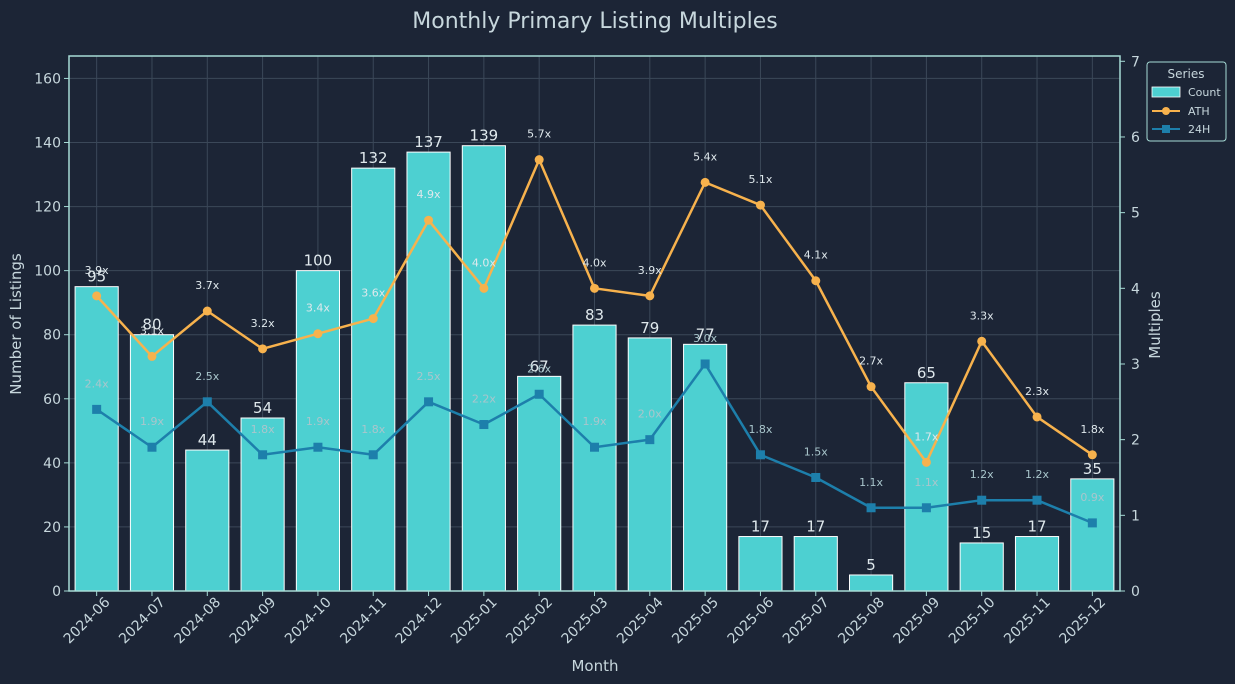 Image resolution: width=1235 pixels, height=684 pixels. I want to click on legend-label-ath: ATH, so click(1199, 111).